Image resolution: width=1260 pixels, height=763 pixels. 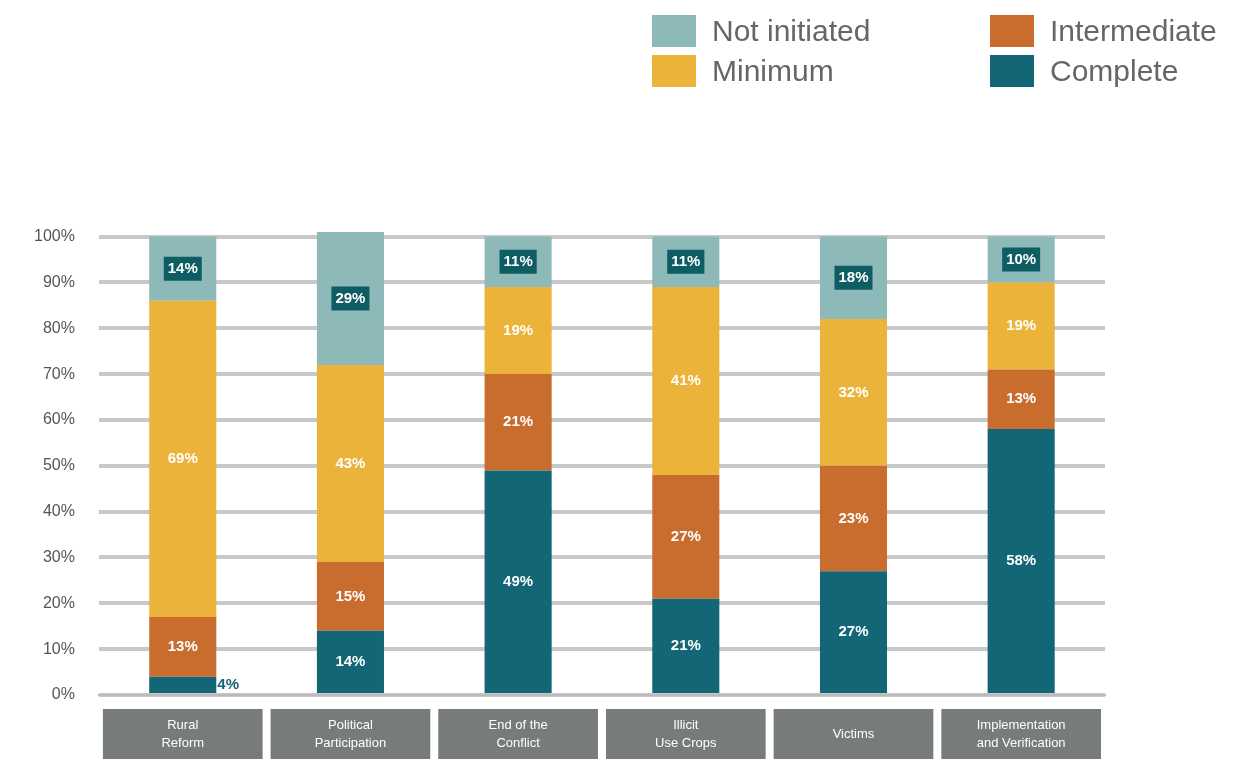 I want to click on y-tick-label: 30%, so click(x=58, y=556).